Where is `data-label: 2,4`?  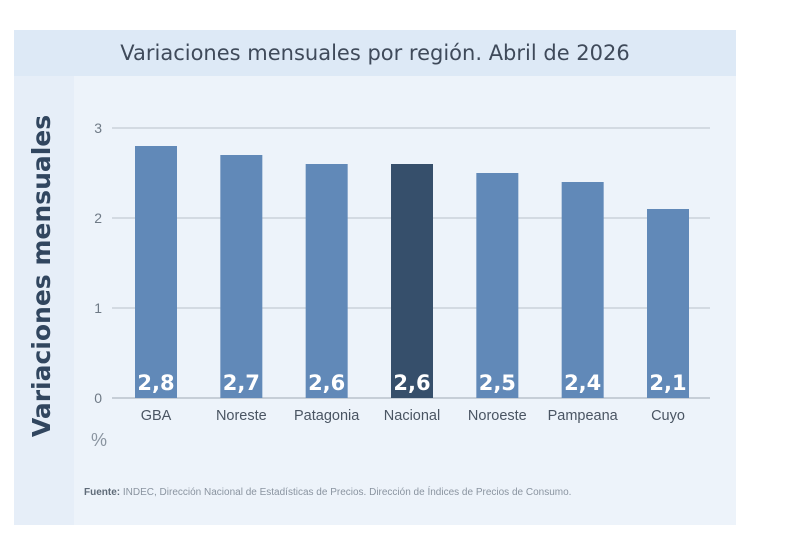 data-label: 2,4 is located at coordinates (582, 383).